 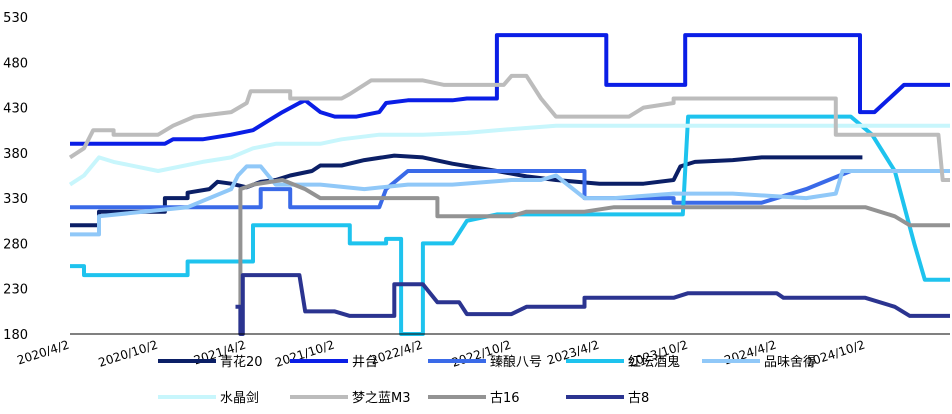 I want to click on y-tick-label: 230, so click(x=15, y=290).